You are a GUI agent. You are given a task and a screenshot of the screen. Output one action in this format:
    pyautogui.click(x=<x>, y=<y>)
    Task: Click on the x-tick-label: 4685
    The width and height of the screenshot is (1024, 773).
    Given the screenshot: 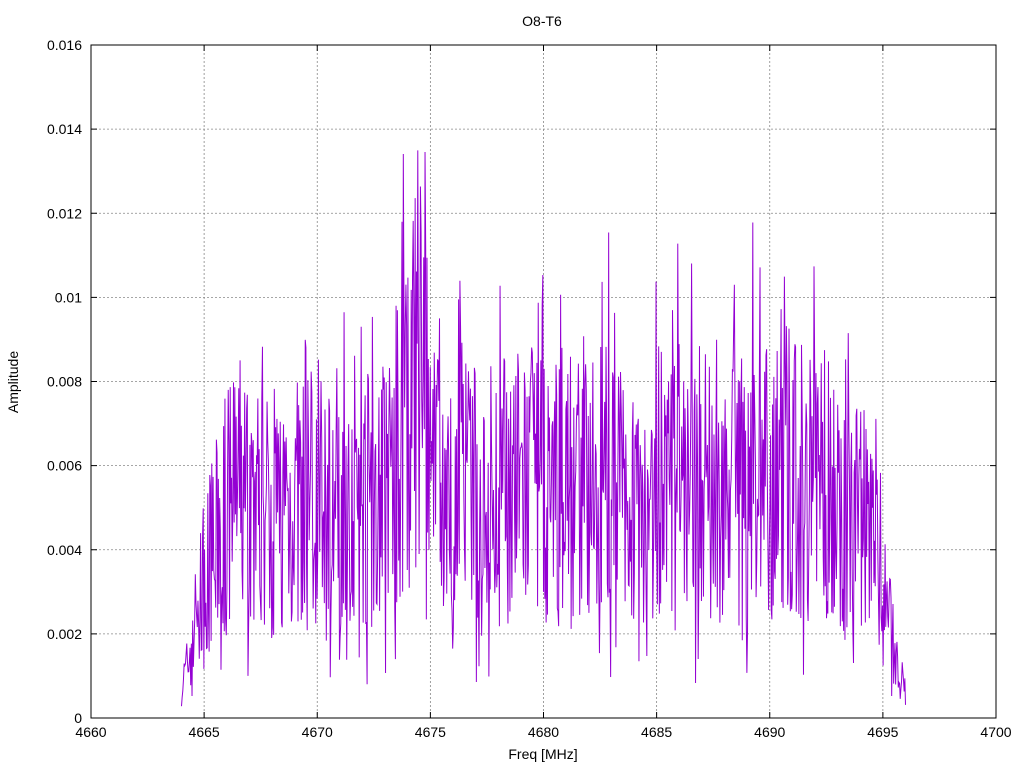 What is the action you would take?
    pyautogui.click(x=656, y=732)
    